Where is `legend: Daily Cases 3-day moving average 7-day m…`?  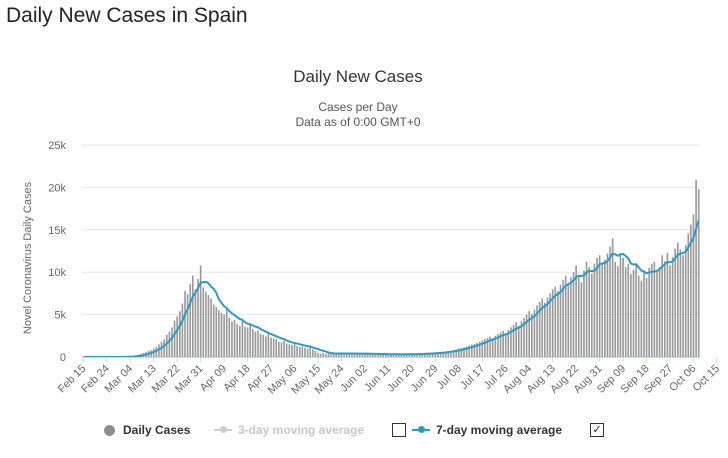 legend: Daily Cases 3-day moving average 7-day m… is located at coordinates (364, 432).